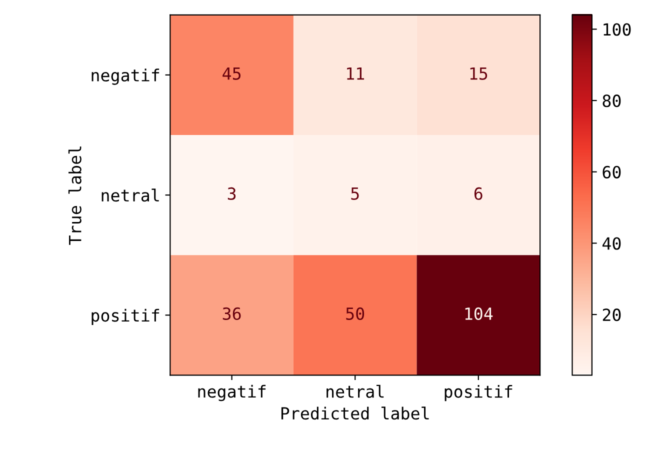  Describe the element at coordinates (130, 195) in the screenshot. I see `y-tick-label: netral` at that location.